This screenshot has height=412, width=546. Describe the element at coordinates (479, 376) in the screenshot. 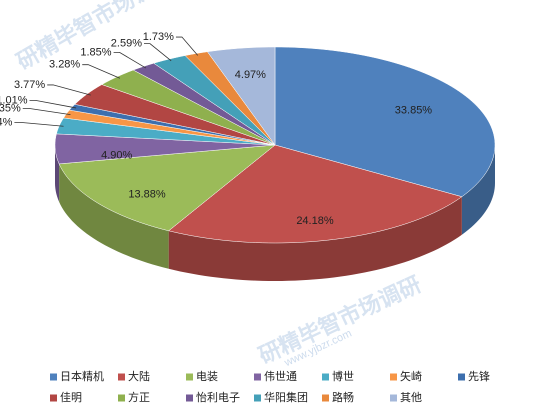

I see `legend-label: 先锋` at that location.